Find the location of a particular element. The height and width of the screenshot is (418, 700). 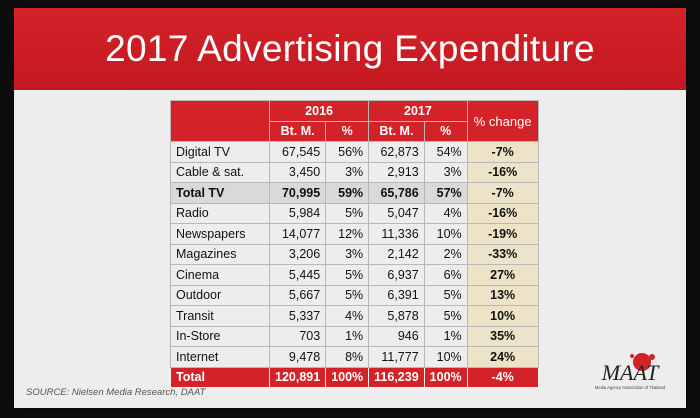

table-row: Newspapers 14,077 12% 11,336 10% -19% is located at coordinates (354, 234).